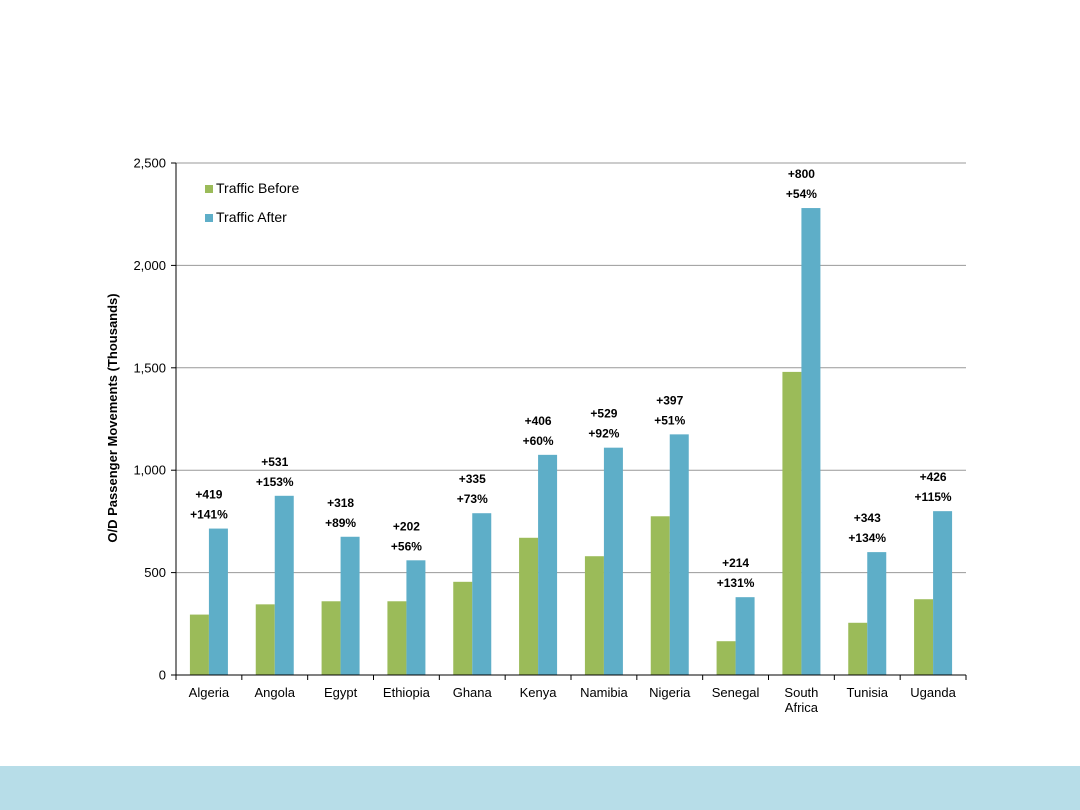  Describe the element at coordinates (736, 692) in the screenshot. I see `x-tick-label: Senegal` at that location.